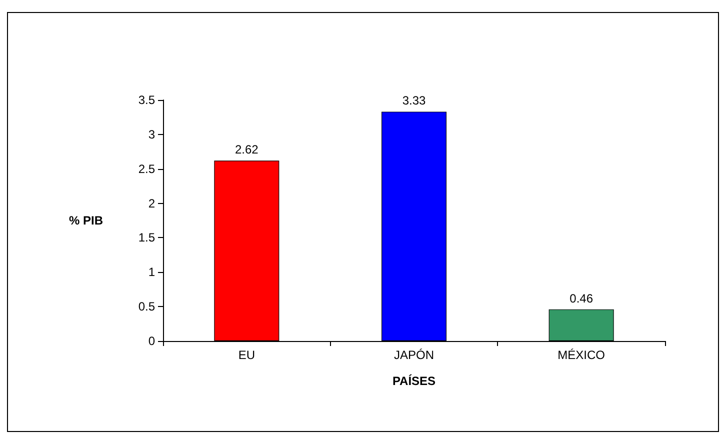 This screenshot has width=728, height=443. I want to click on data-label: 0.46, so click(582, 298).